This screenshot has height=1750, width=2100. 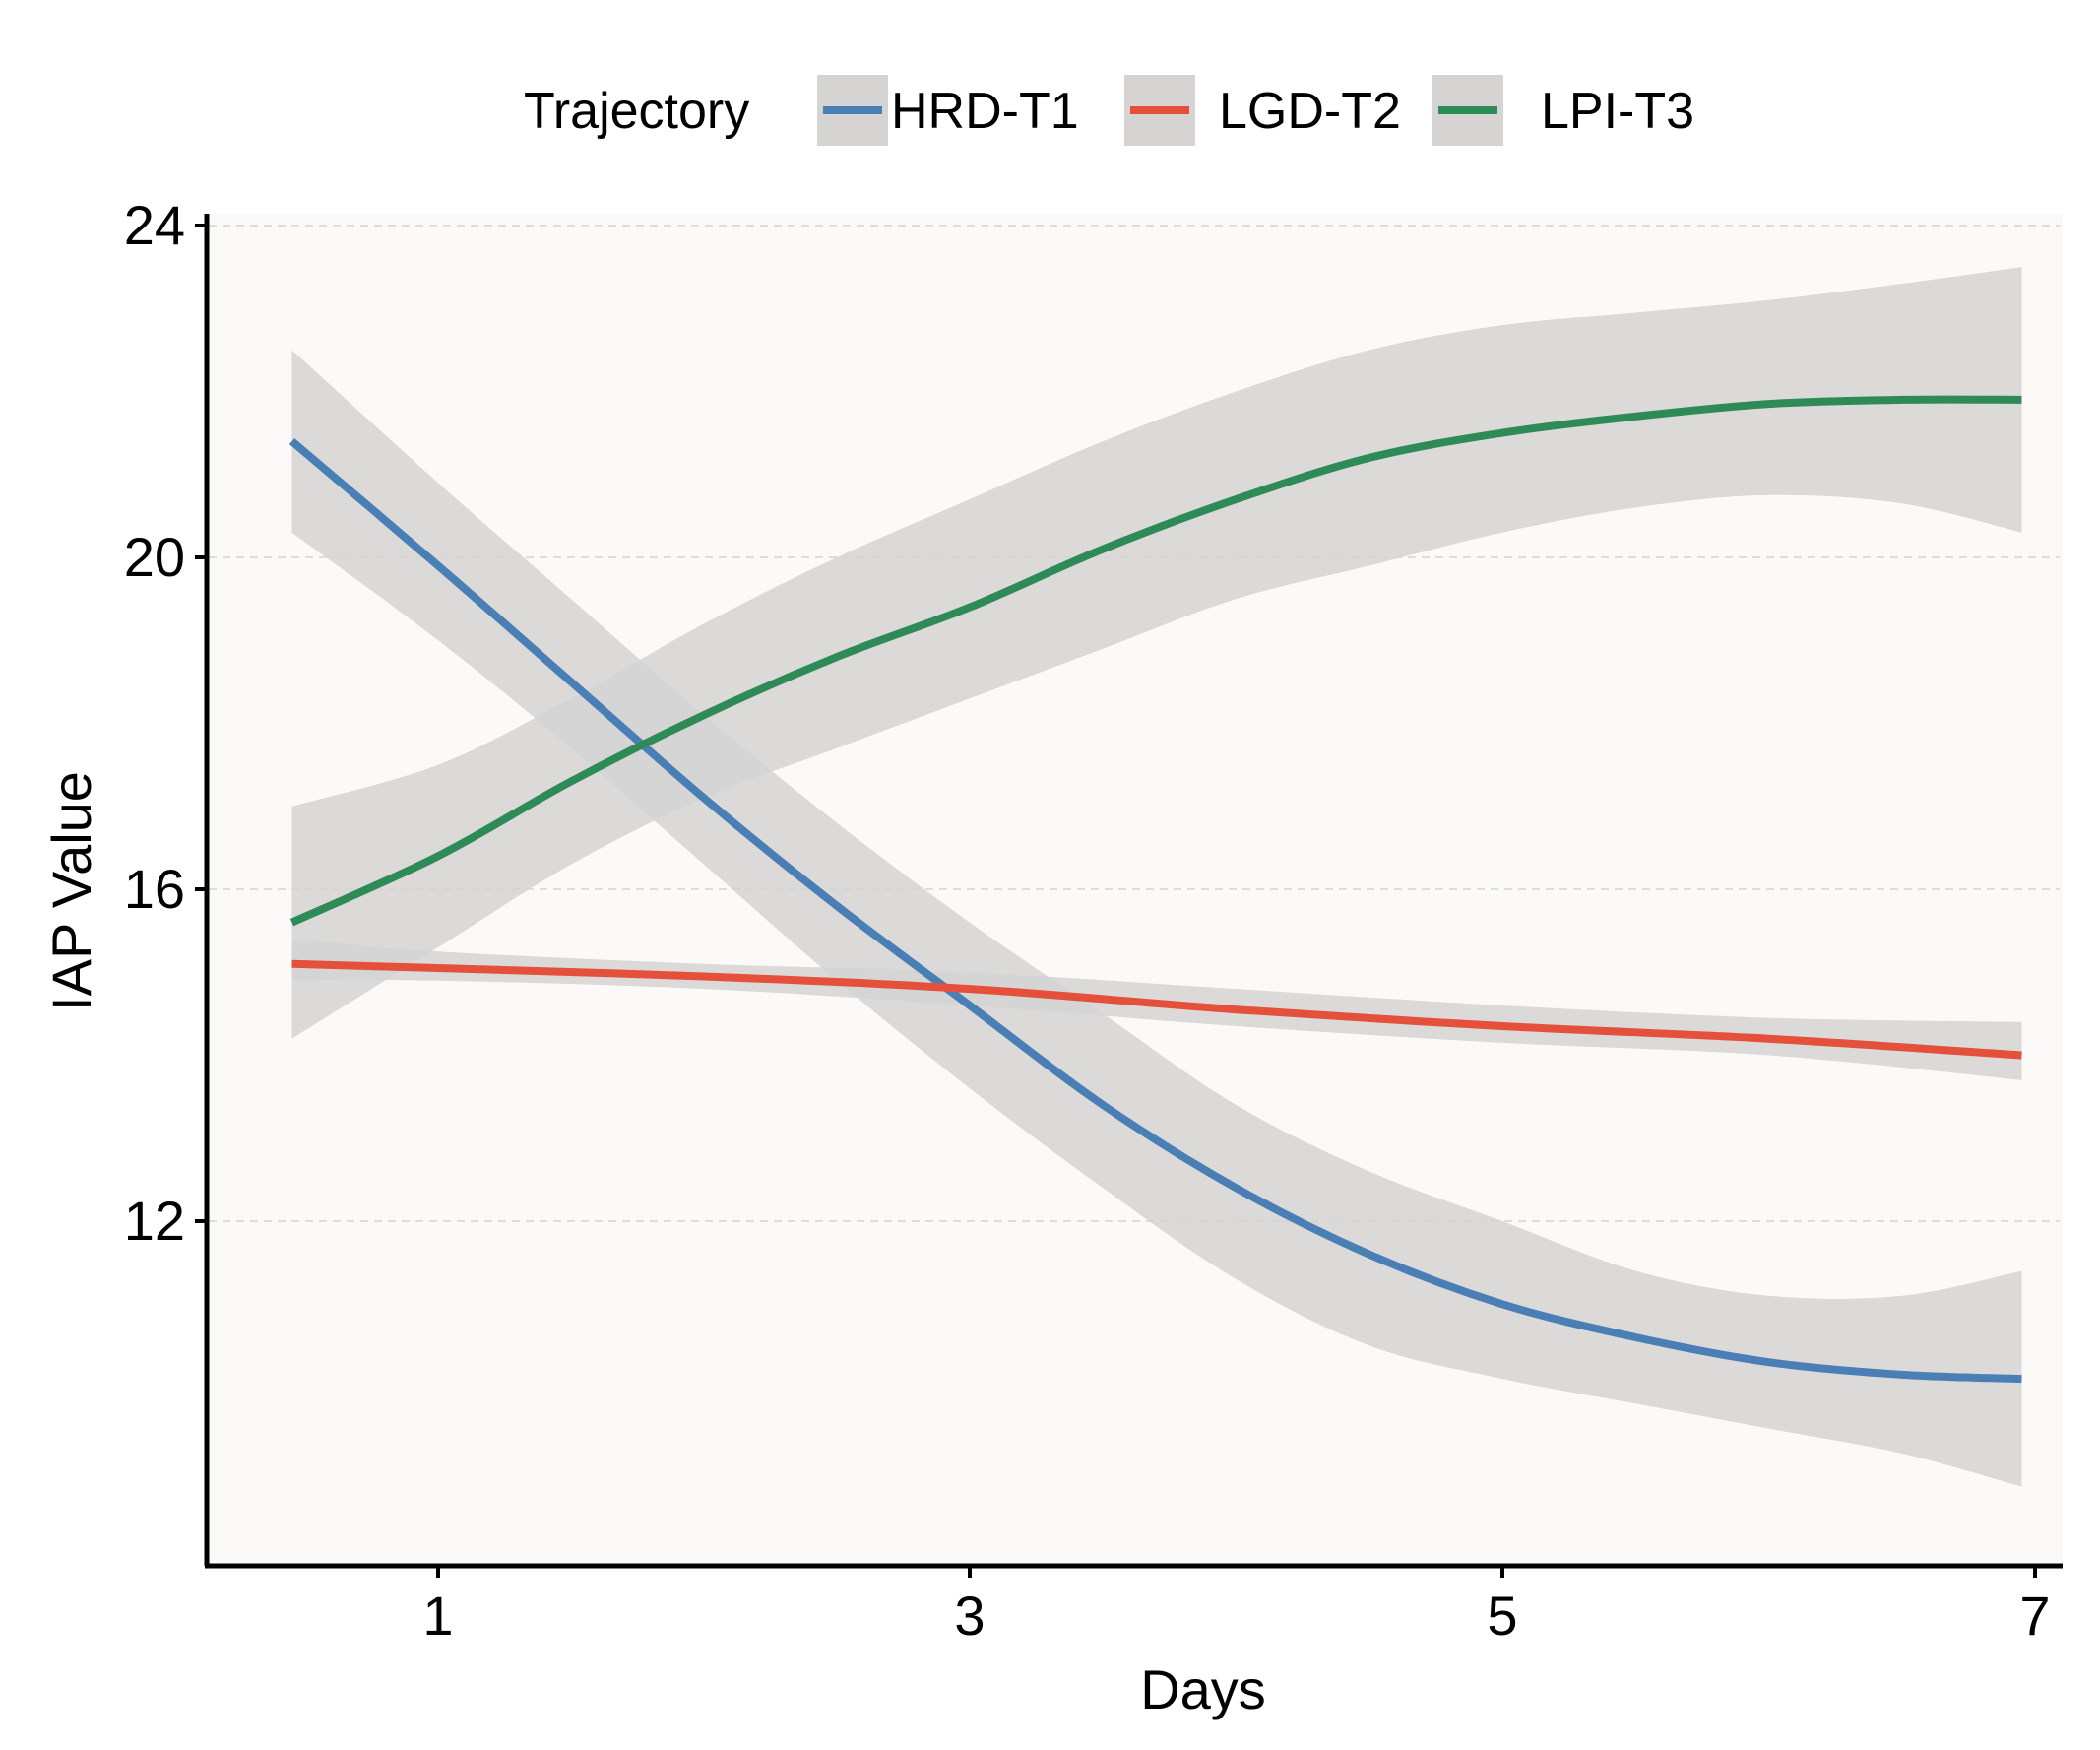 I want to click on legend: Trajectory HRD-T1 LGD-T2 LPI-T3, so click(x=1109, y=110).